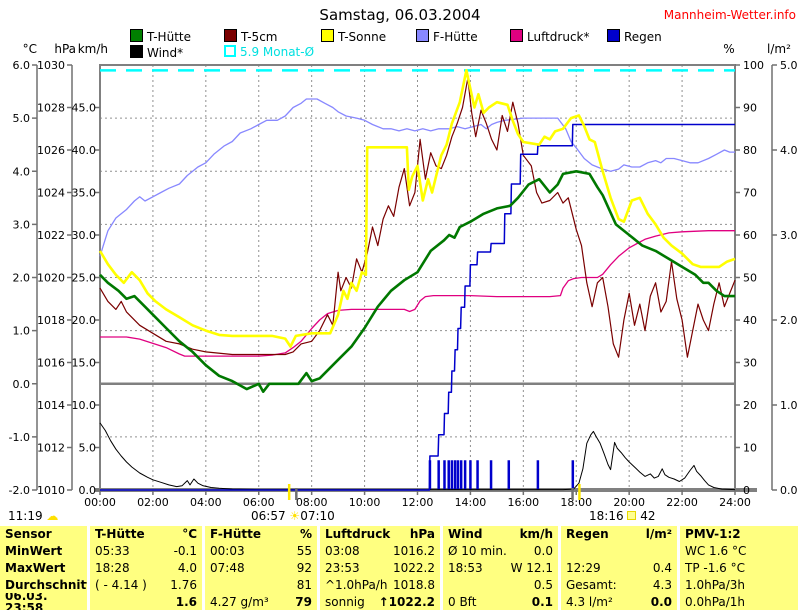 This screenshot has height=610, width=800. I want to click on table-row: T-Hütte °C, so click(146, 534).